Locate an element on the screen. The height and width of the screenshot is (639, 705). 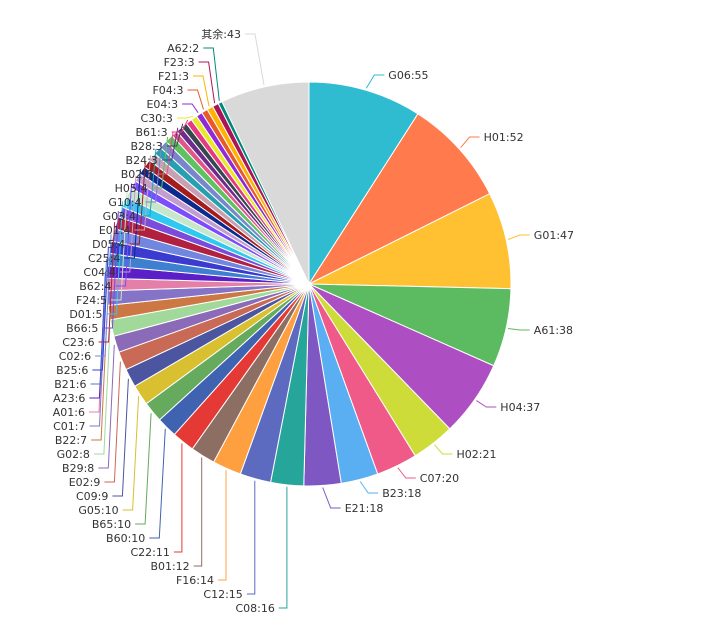
leader-line-b21 is located at coordinates (98, 322).